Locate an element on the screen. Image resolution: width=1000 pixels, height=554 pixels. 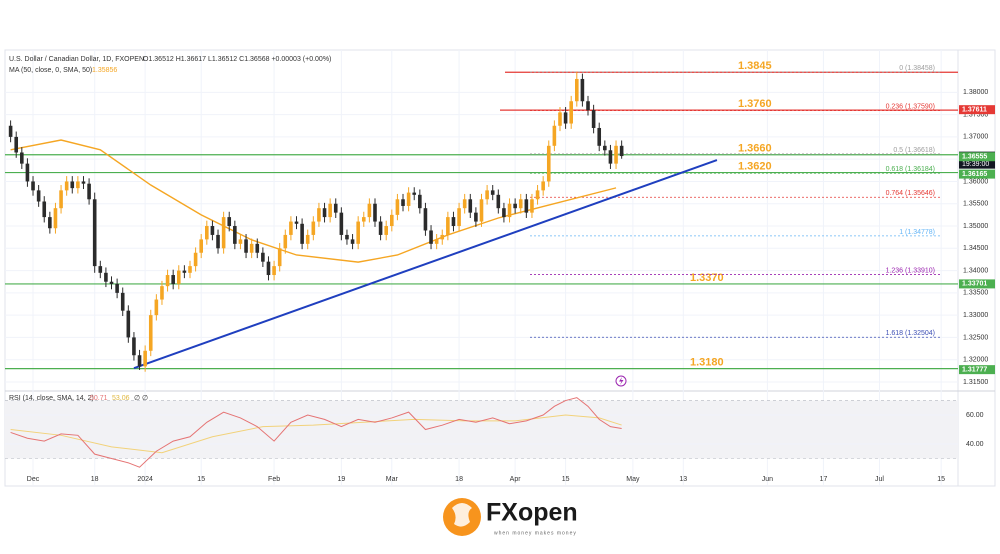
rsi-legend: RSI (14, close, SMA, 14, 2) is located at coordinates (51, 398).